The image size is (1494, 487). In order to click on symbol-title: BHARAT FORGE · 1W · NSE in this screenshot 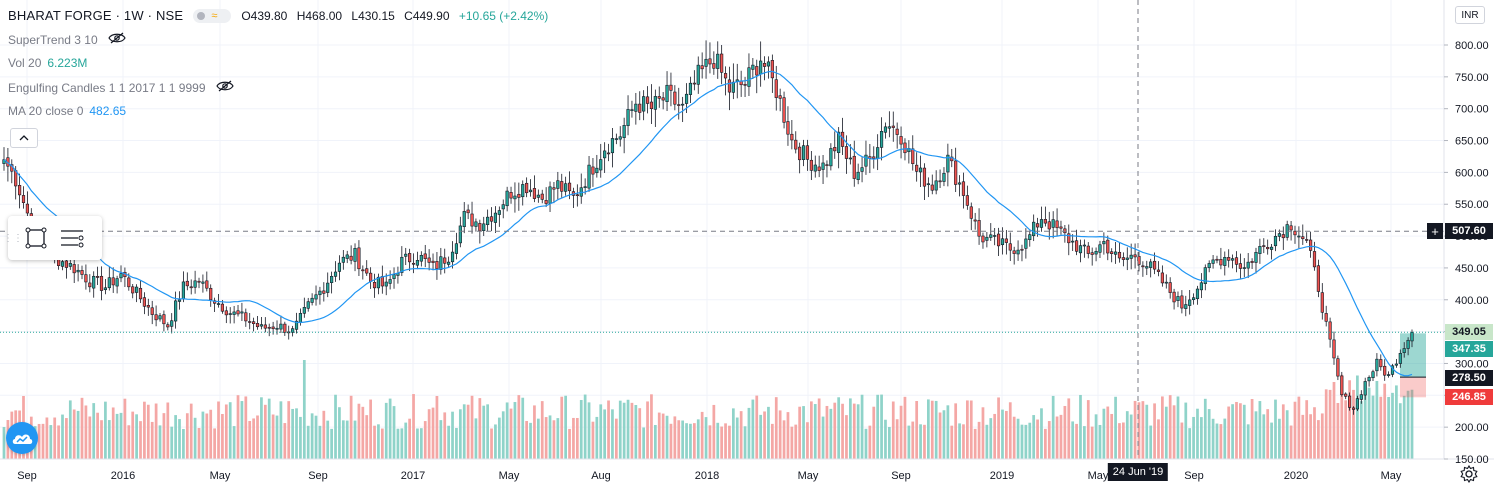, I will do `click(96, 15)`.